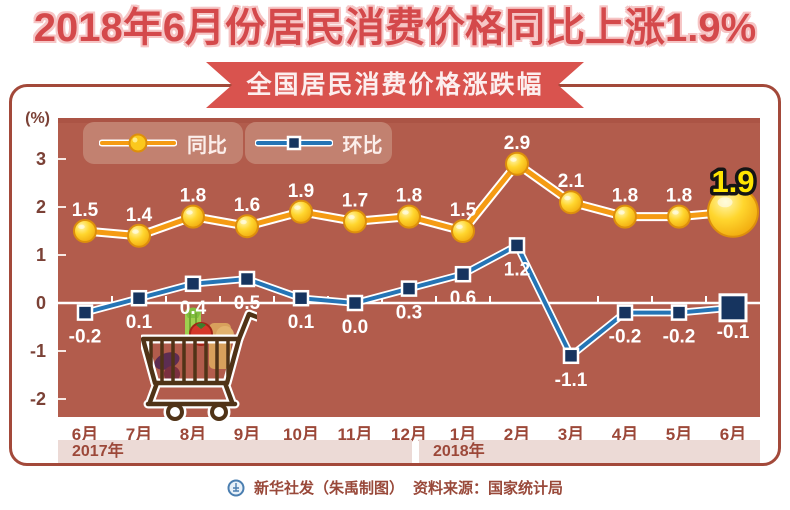  Describe the element at coordinates (463, 434) in the screenshot. I see `x-axis-month-label: 1月` at that location.